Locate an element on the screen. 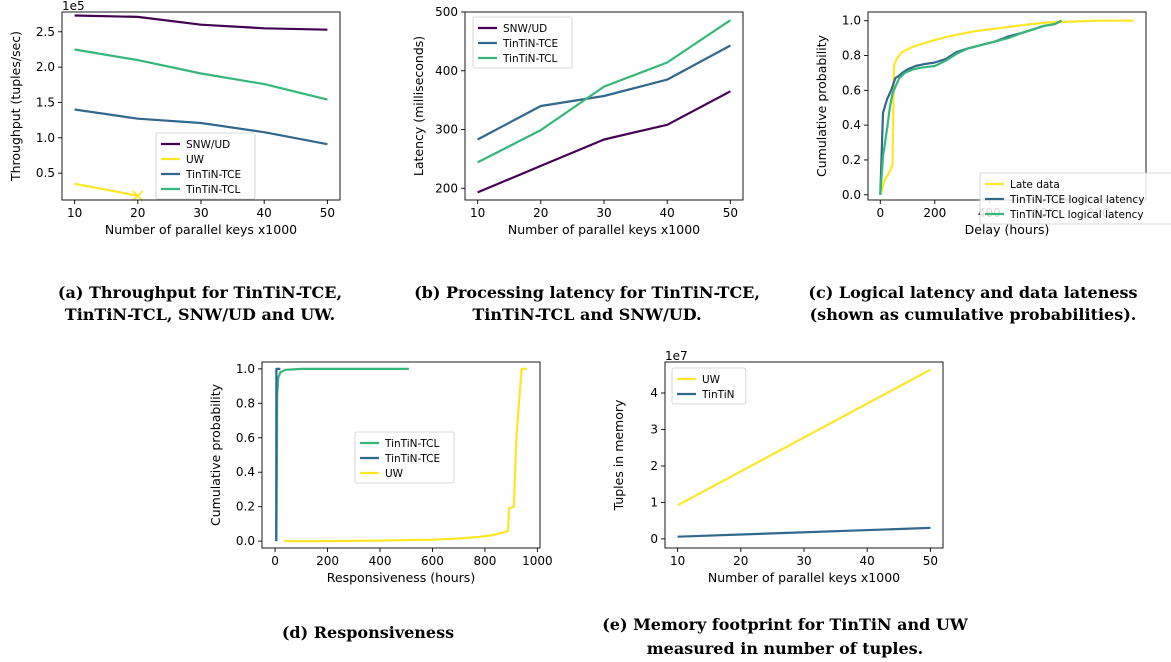 Image resolution: width=1171 pixels, height=662 pixels. series-end-marker is located at coordinates (138, 196).